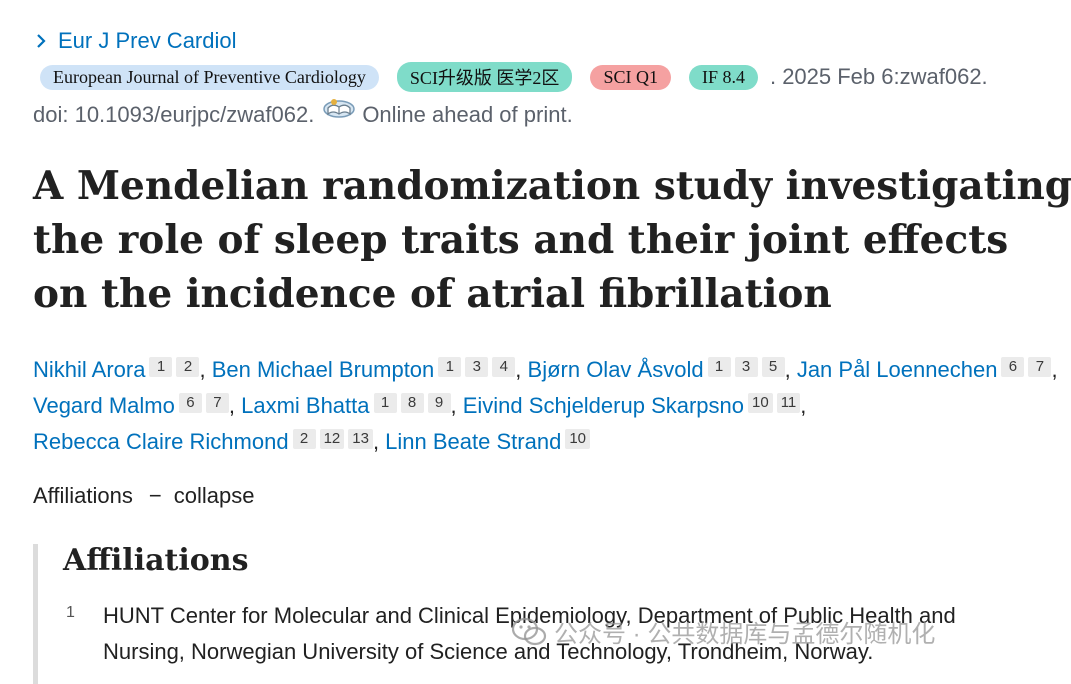 The width and height of the screenshot is (1071, 684). What do you see at coordinates (504, 367) in the screenshot?
I see `affiliation-ref-button: 4` at bounding box center [504, 367].